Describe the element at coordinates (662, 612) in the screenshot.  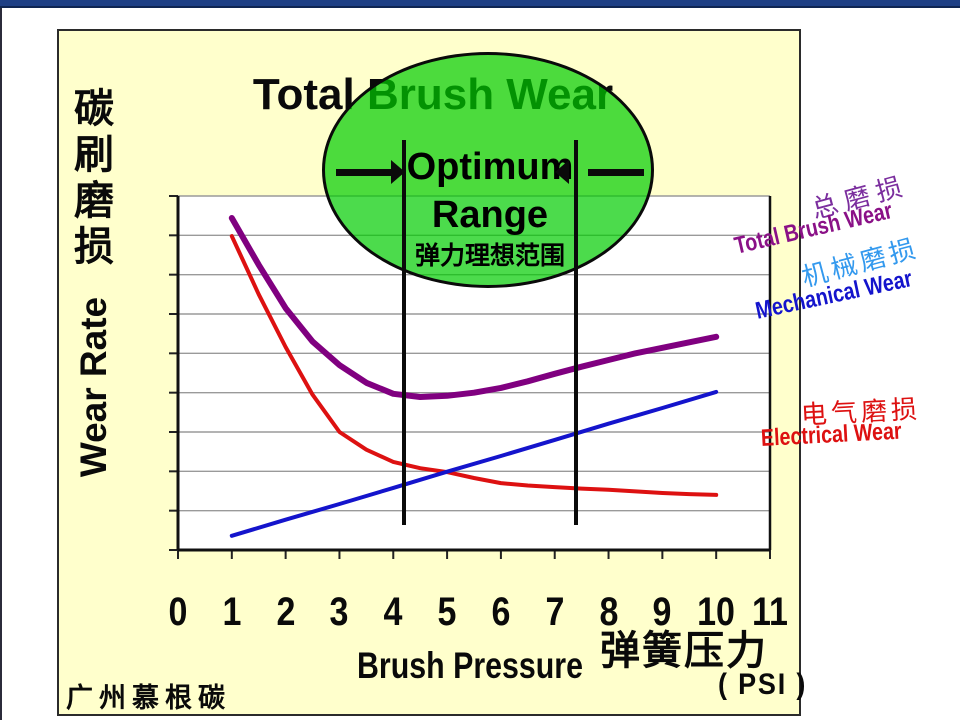
I see `x-tick-label: 9` at that location.